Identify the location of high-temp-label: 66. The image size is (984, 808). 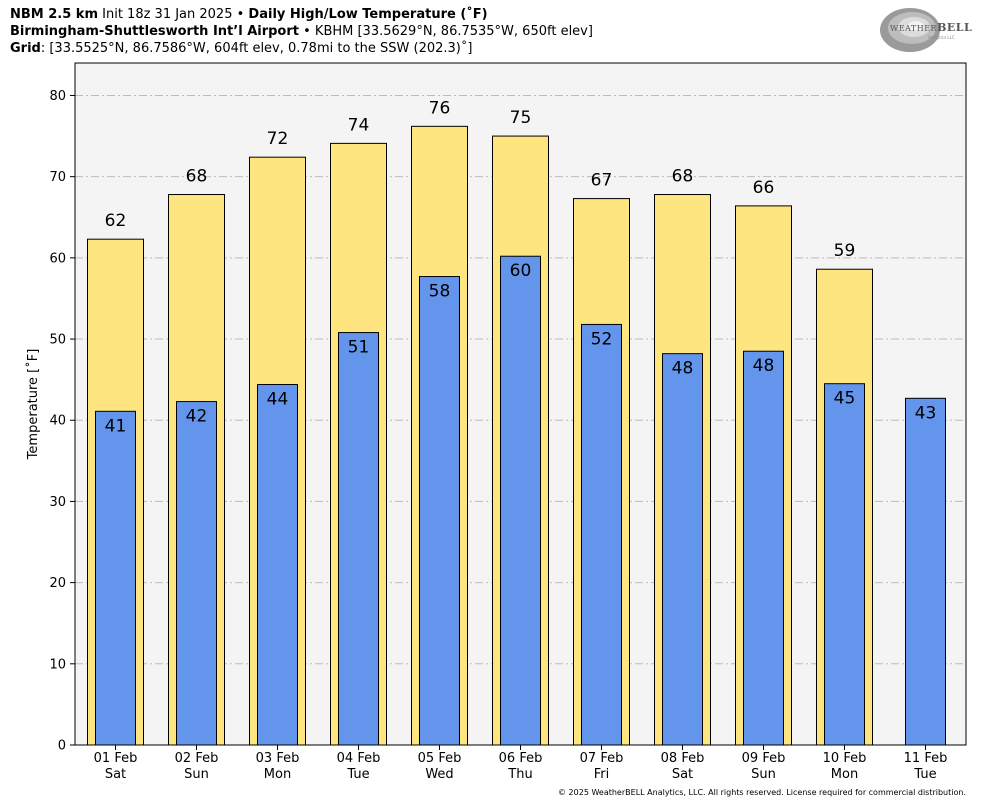
(764, 188).